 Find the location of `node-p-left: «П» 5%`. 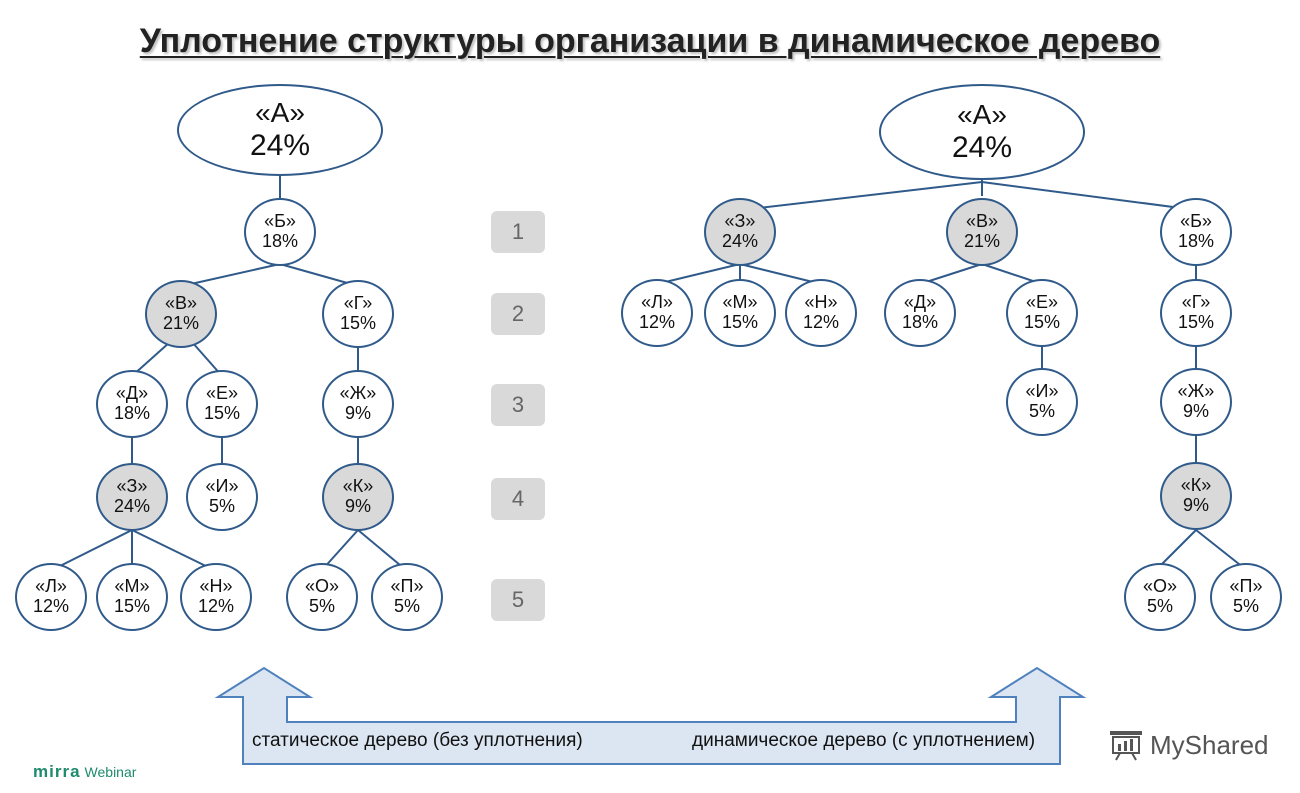

node-p-left: «П» 5% is located at coordinates (407, 597).